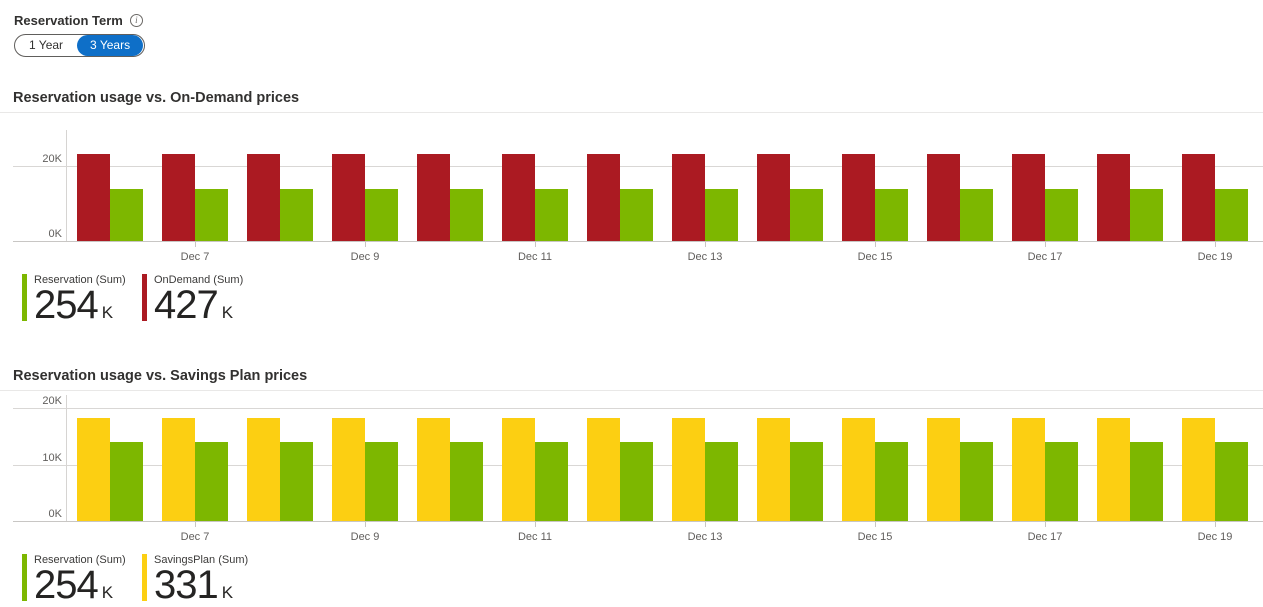 Image resolution: width=1263 pixels, height=607 pixels. Describe the element at coordinates (535, 537) in the screenshot. I see `x-tick-label: Dec 11` at that location.